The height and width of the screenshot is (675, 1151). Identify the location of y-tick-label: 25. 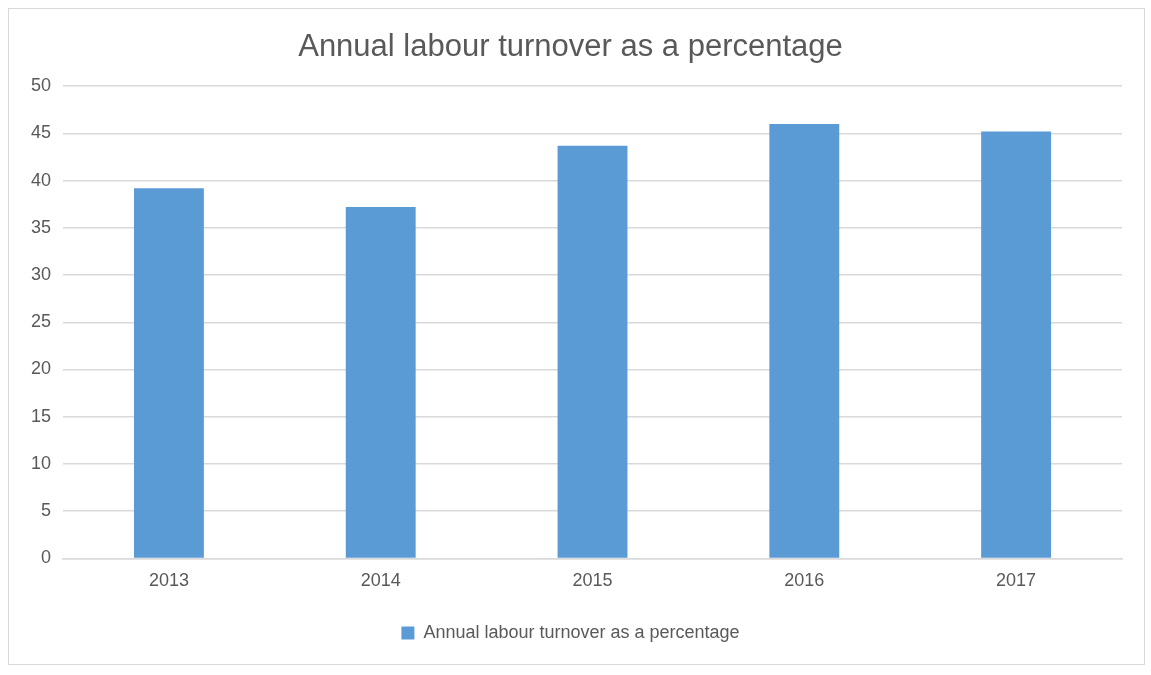
(41, 321).